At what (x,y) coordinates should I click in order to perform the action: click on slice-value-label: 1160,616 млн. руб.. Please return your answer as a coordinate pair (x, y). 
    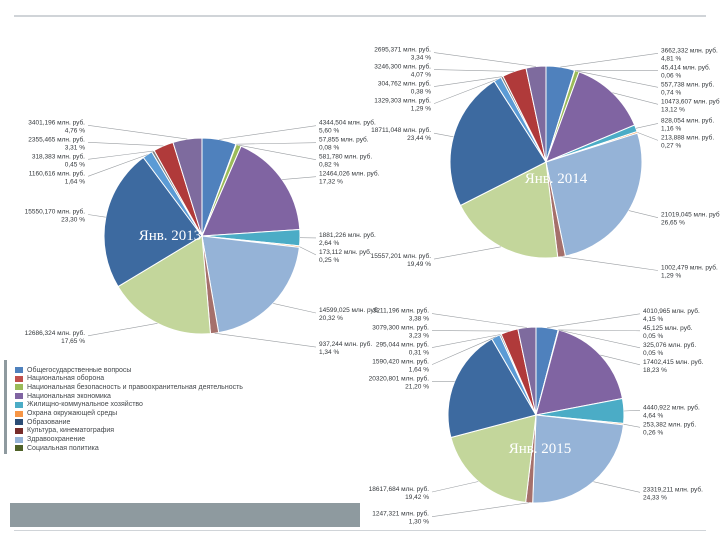
    Looking at the image, I should click on (57, 173).